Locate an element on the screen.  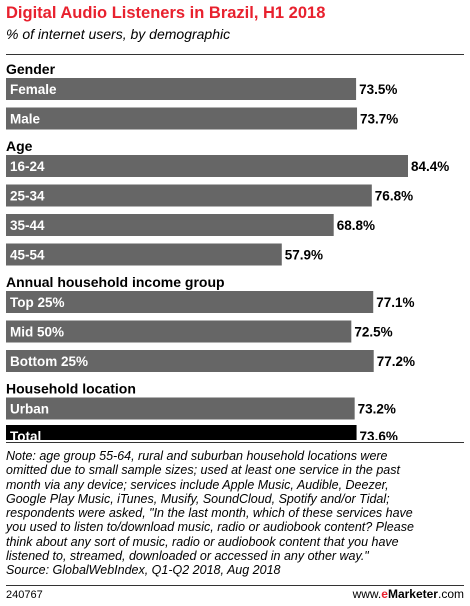
bar-urban is located at coordinates (180, 408).